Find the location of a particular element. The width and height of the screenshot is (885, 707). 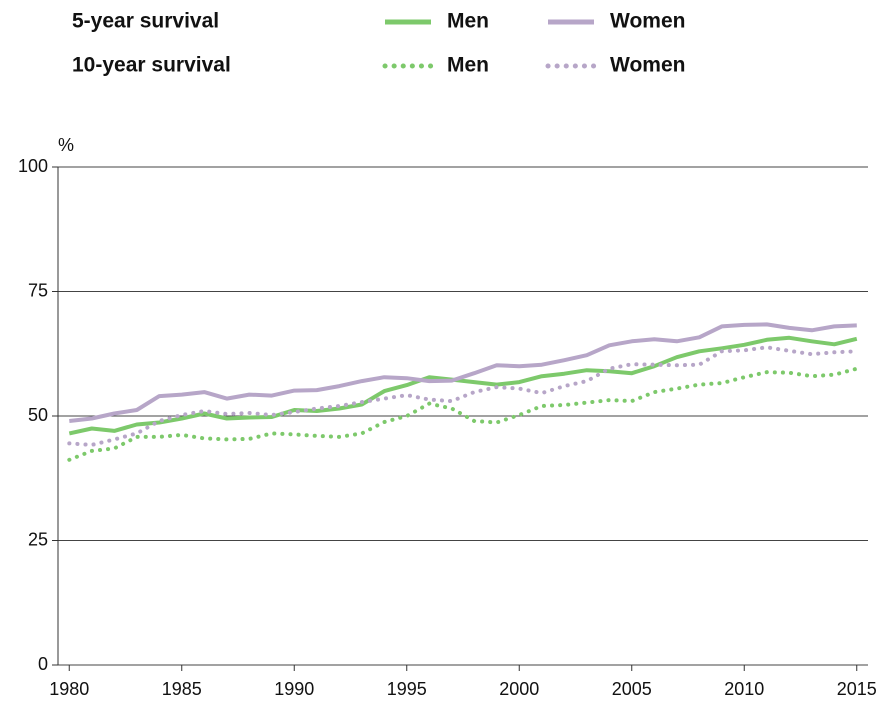

x-tick-label: 1985 is located at coordinates (182, 689).